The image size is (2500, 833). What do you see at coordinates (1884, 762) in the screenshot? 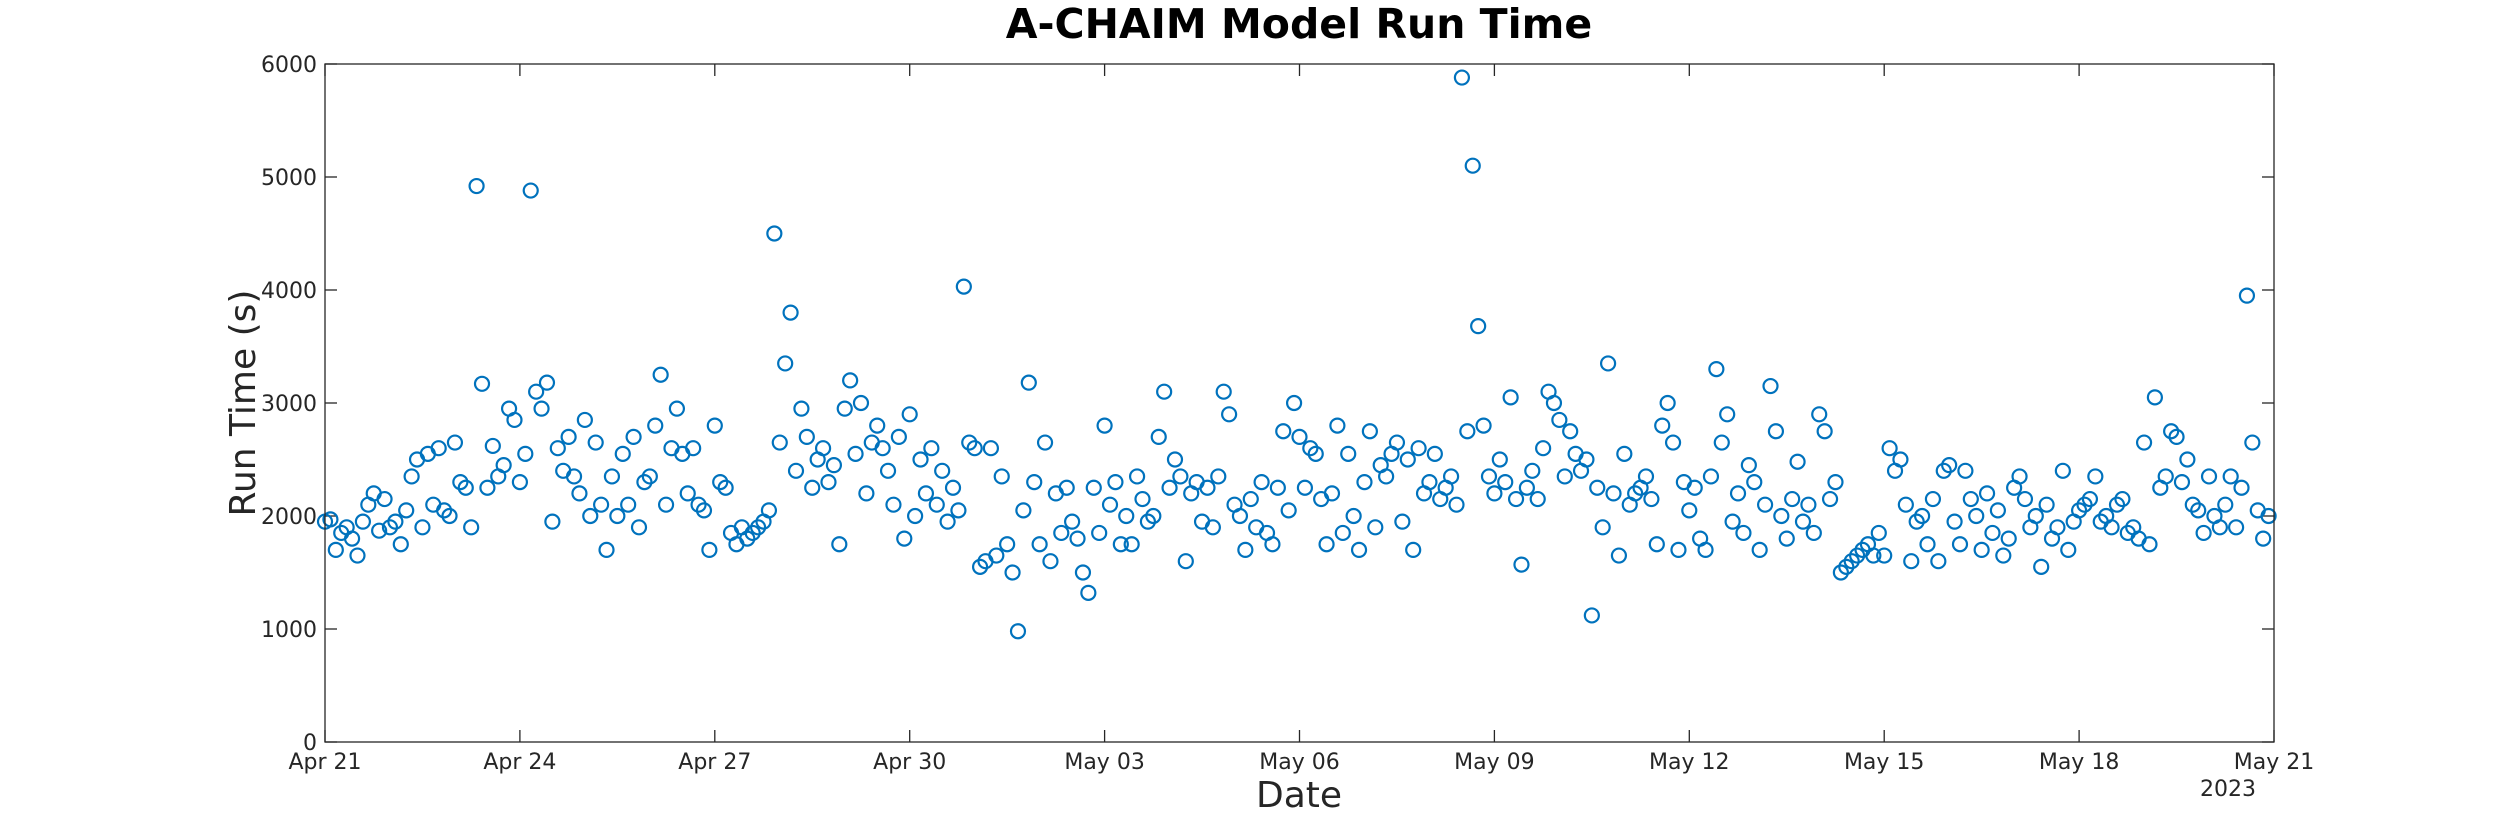
I see `x-tick-label: May 15` at bounding box center [1884, 762].